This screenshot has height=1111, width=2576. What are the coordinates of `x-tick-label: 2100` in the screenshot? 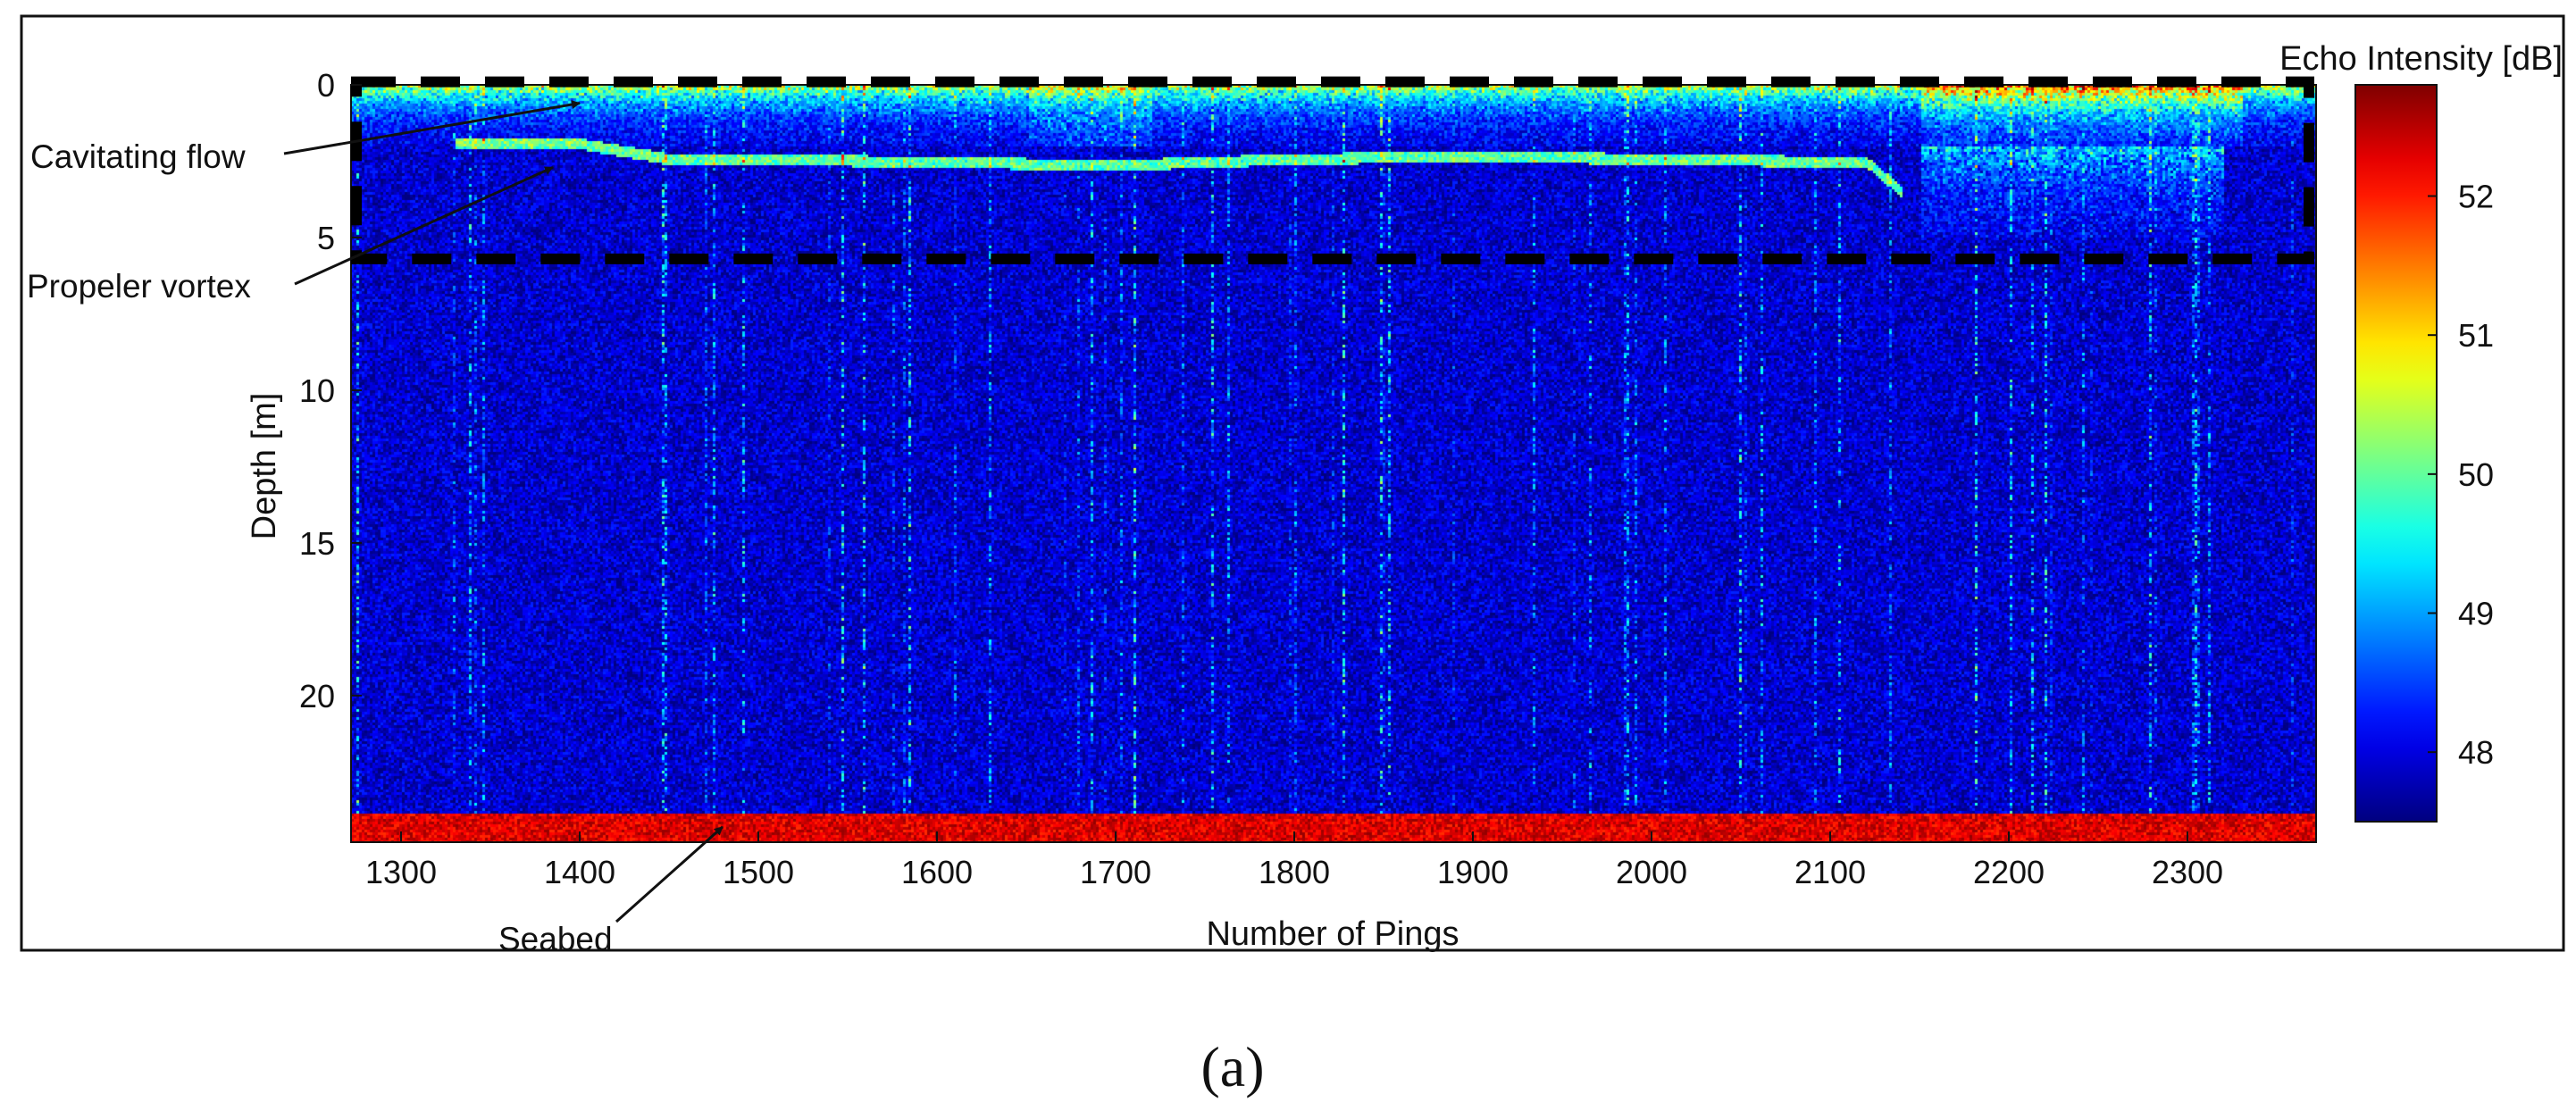 It's located at (1830, 872).